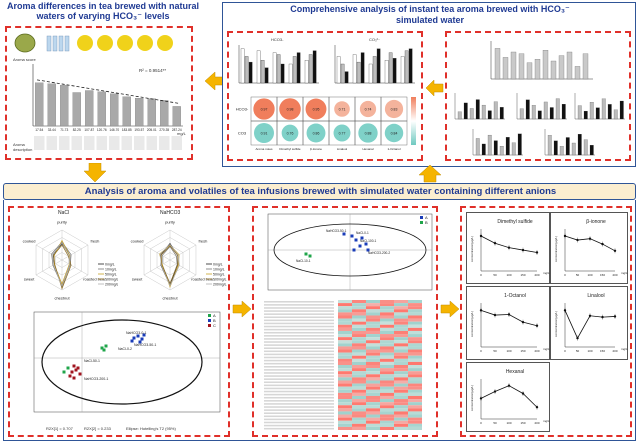  What do you see at coordinates (264, 149) in the screenshot?
I see `corr-col-label-0: Aroma notes` at bounding box center [264, 149].